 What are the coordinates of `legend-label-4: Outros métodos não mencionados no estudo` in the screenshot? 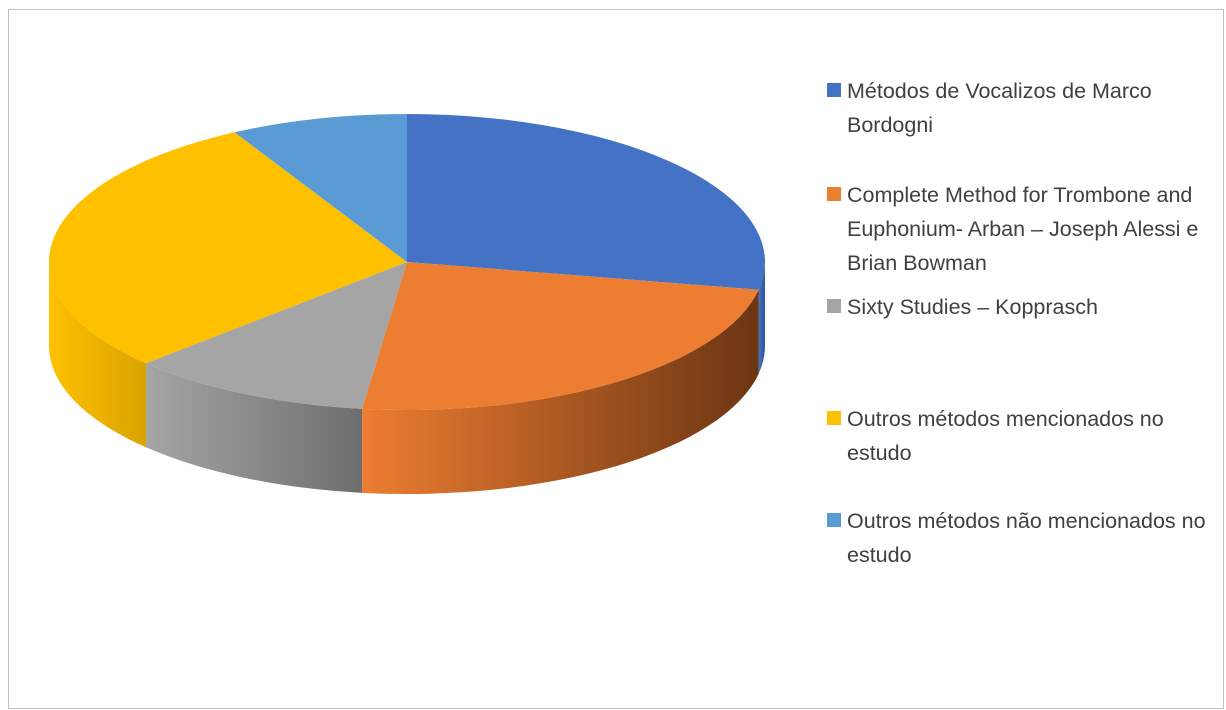 It's located at (1026, 538).